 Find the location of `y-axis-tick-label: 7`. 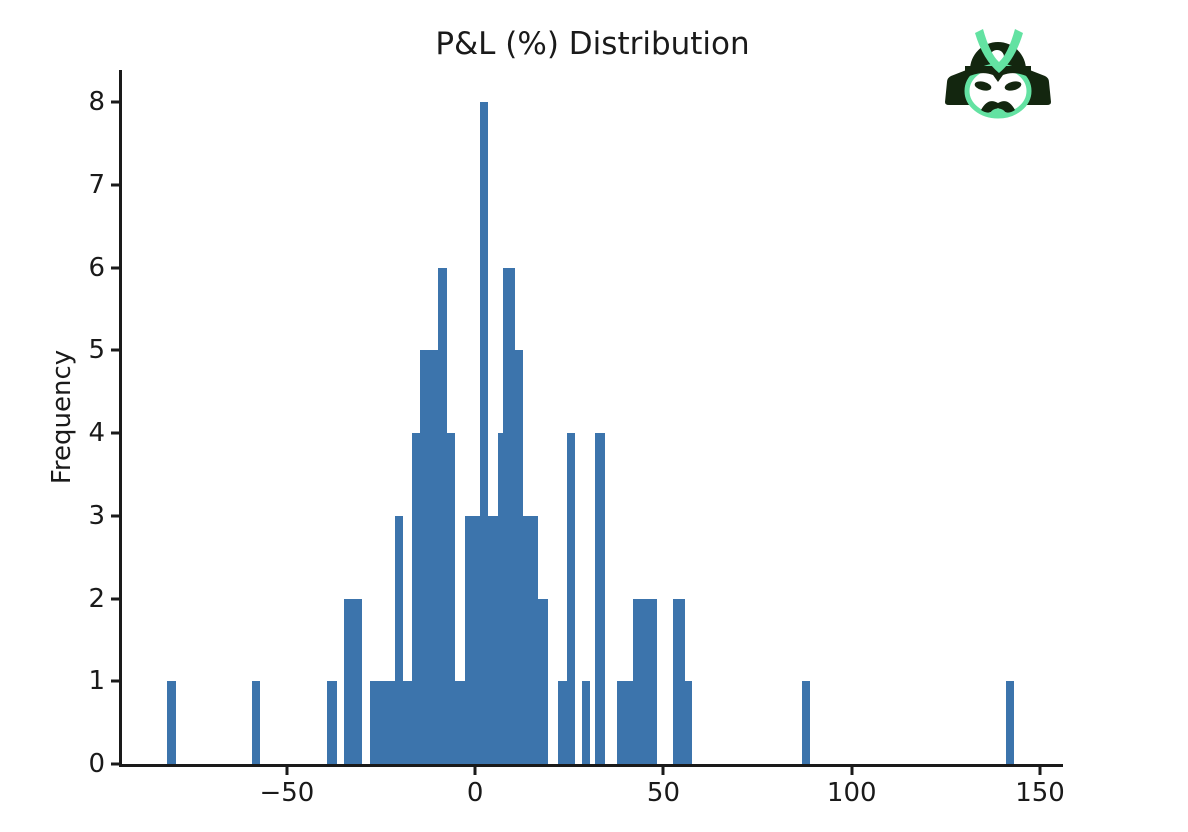

y-axis-tick-label: 7 is located at coordinates (96, 184).